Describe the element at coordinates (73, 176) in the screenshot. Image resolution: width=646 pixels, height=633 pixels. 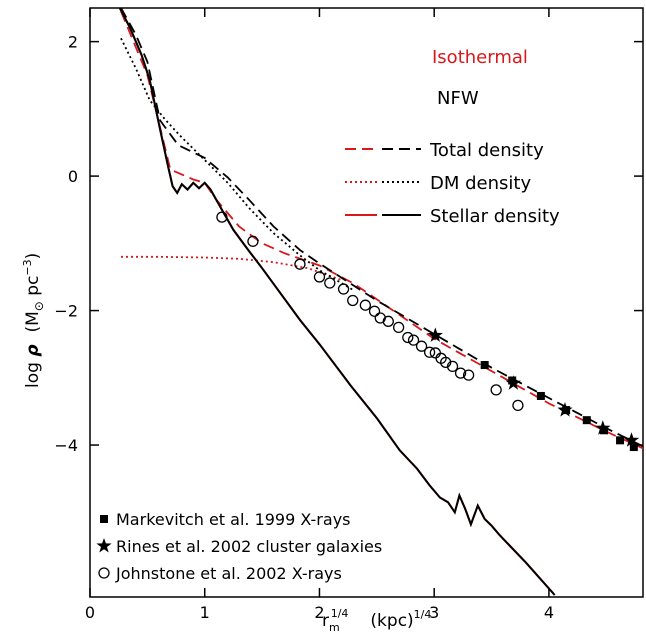
I see `y-tick-label: 0` at that location.